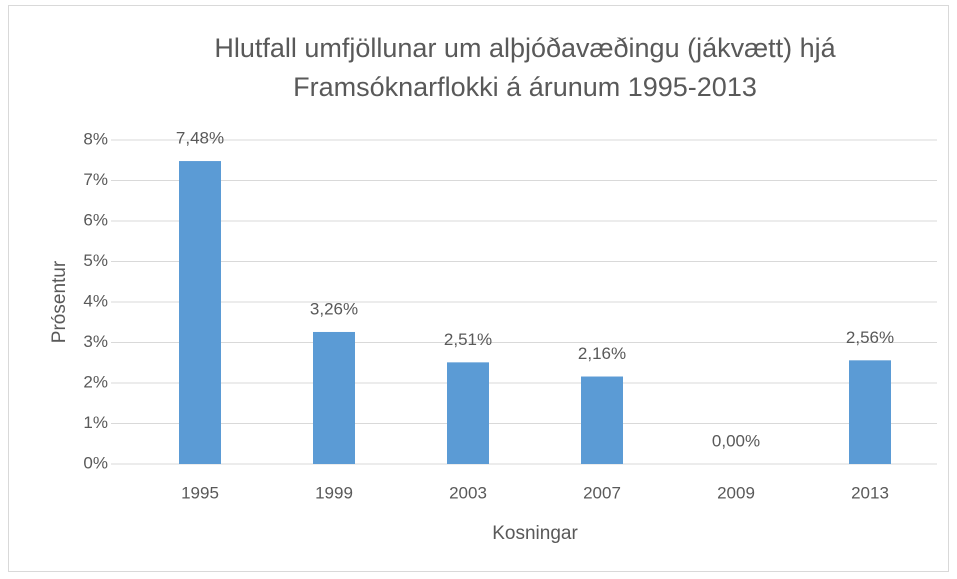 The height and width of the screenshot is (579, 957). I want to click on x-tick-label: 2007, so click(602, 492).